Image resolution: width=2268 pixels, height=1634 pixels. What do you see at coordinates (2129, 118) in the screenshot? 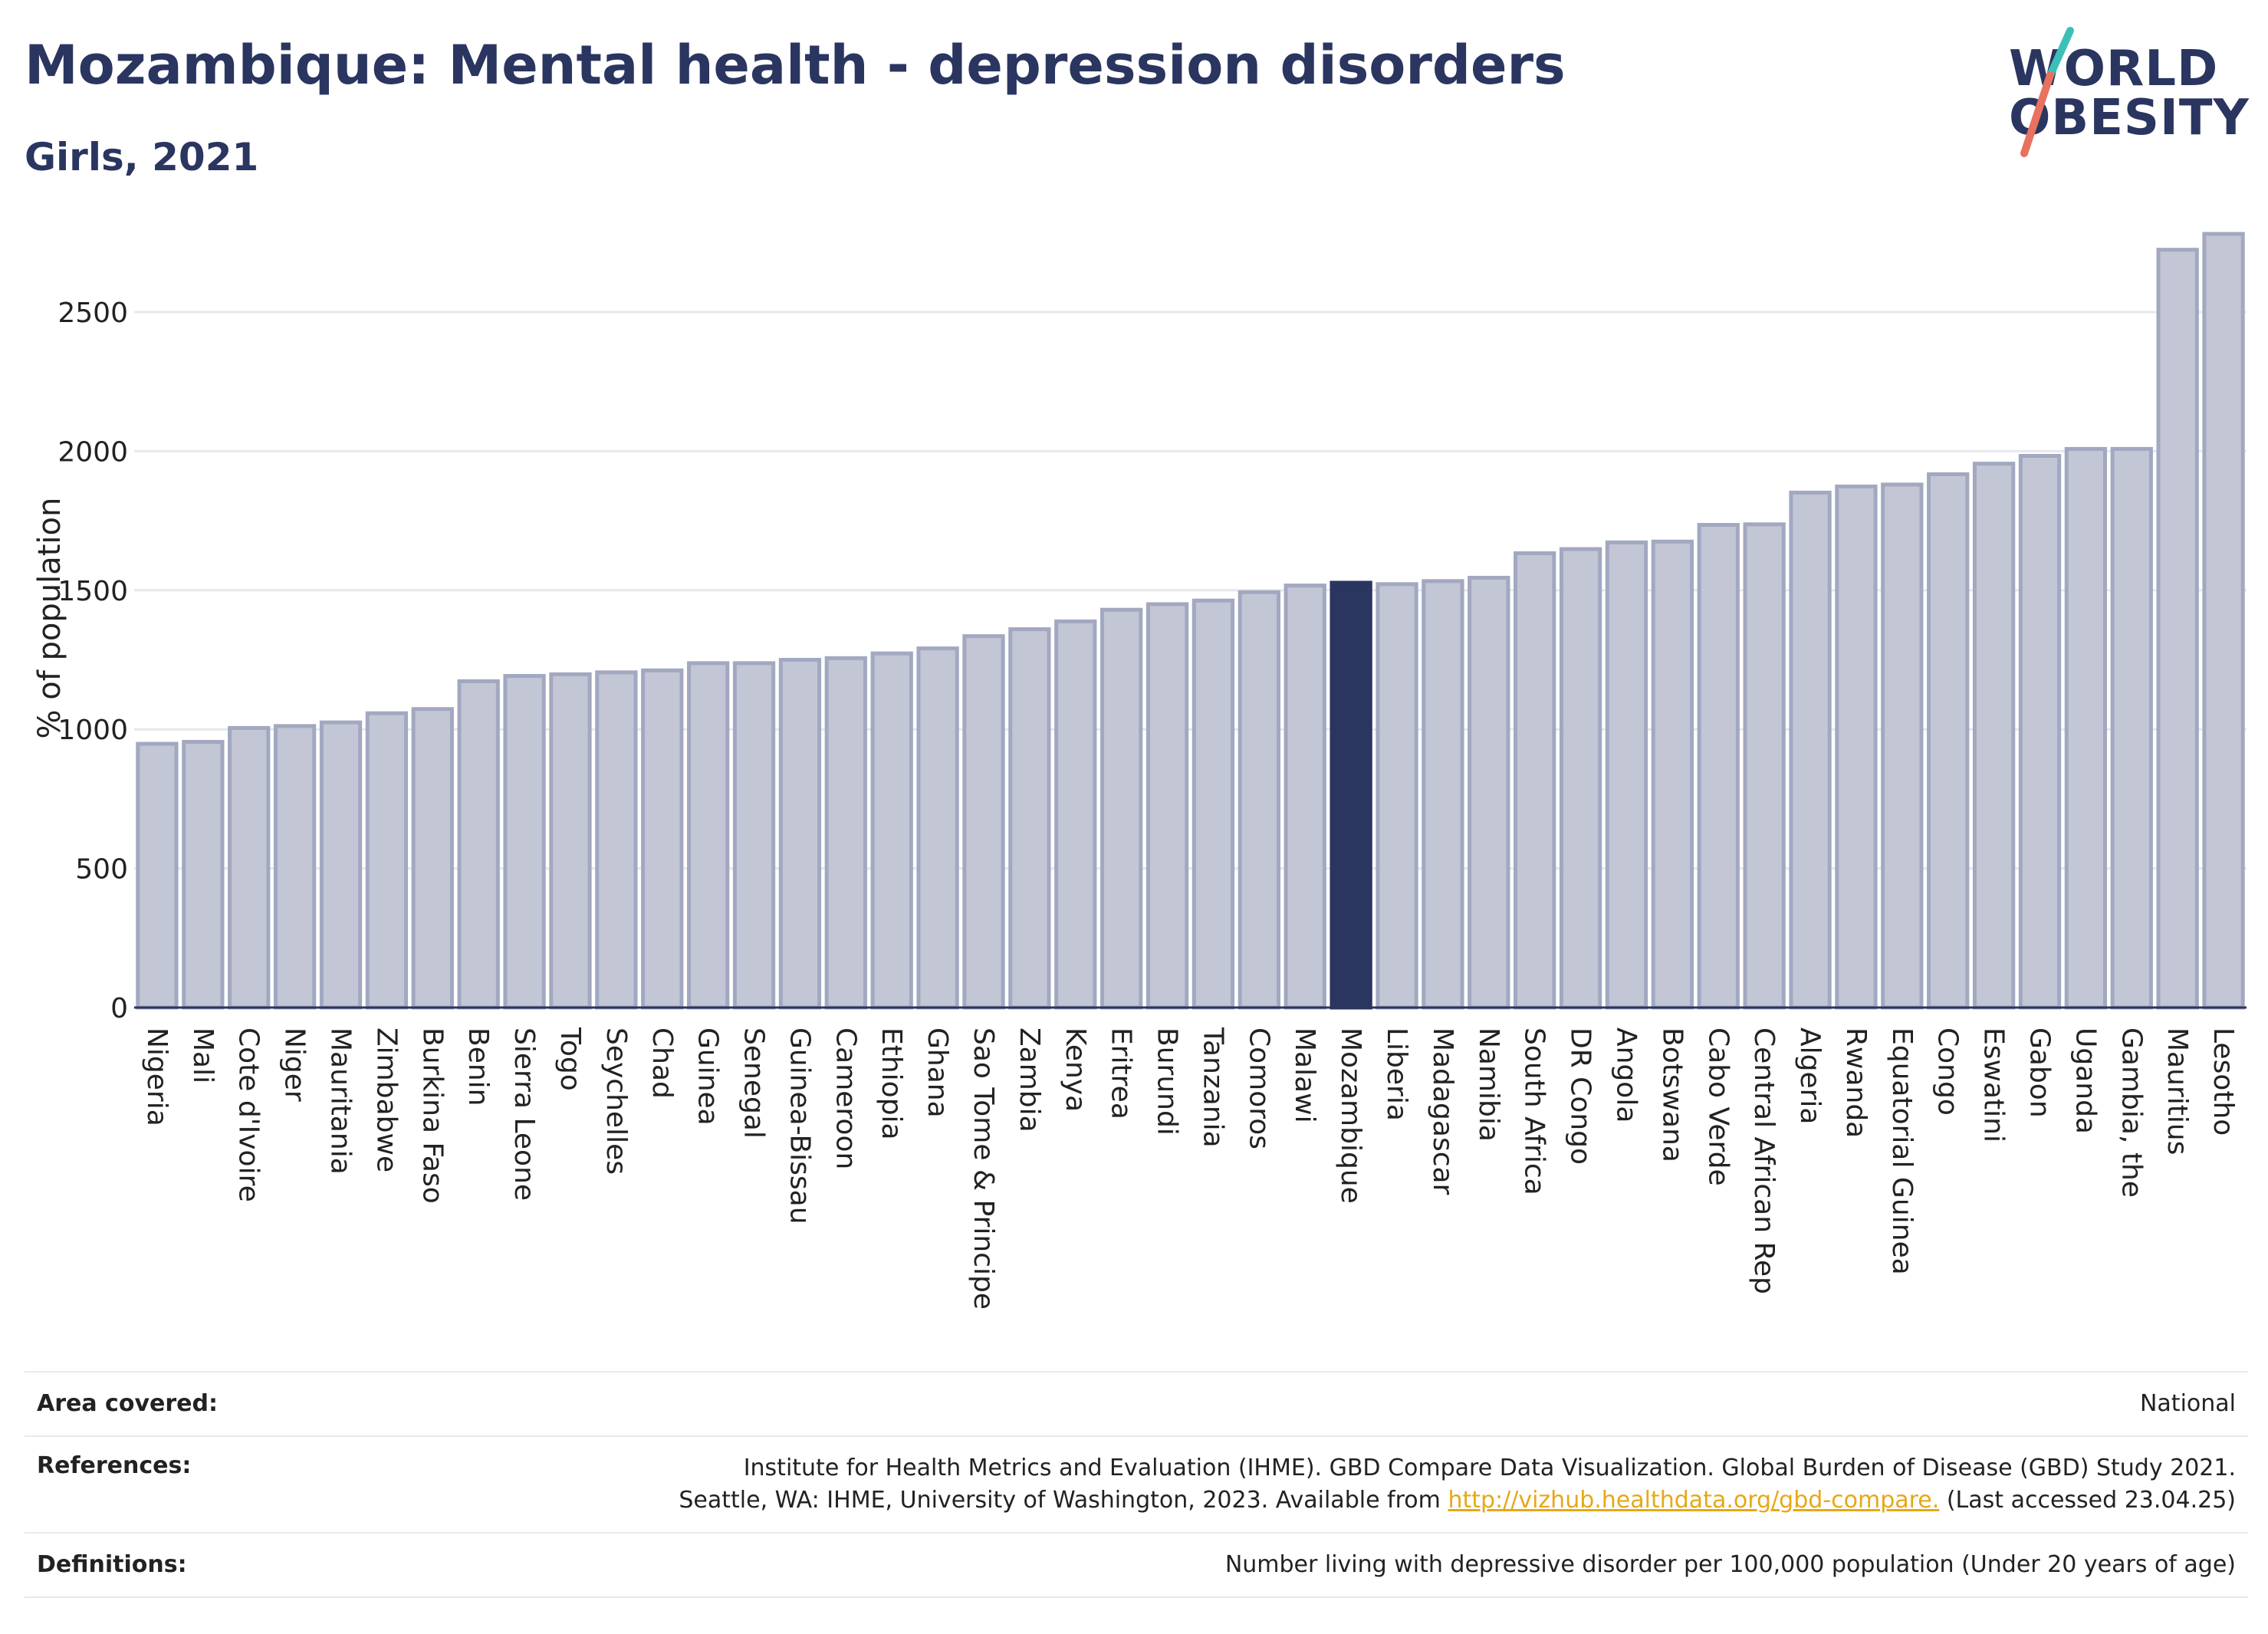
I see `logo-word-obesity: OBESITY` at bounding box center [2129, 118].